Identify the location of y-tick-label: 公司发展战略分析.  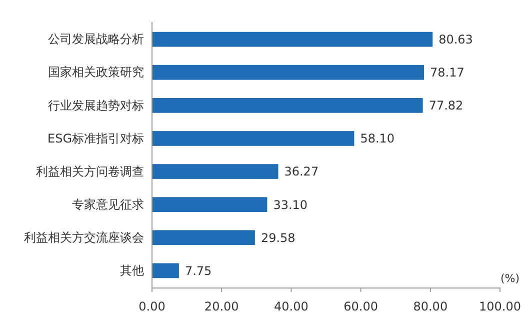
(96, 39).